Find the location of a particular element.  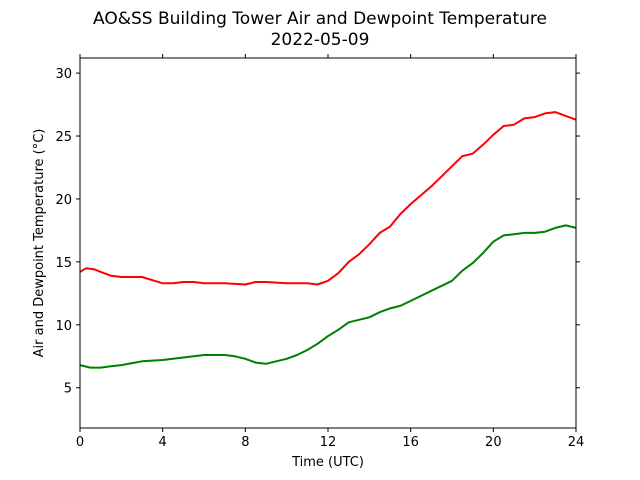

y-tick-label: 15 is located at coordinates (63, 263).